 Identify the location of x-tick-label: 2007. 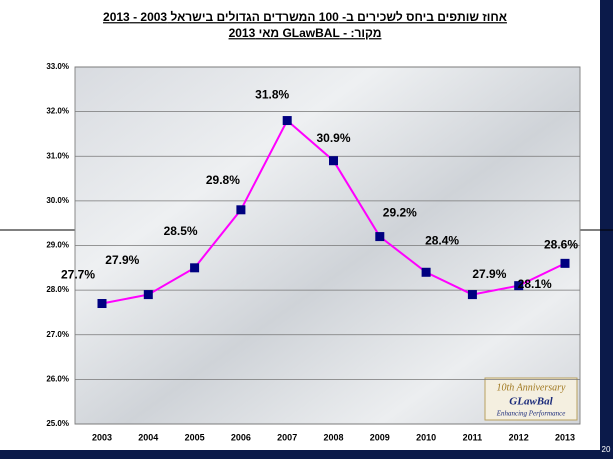
(287, 437).